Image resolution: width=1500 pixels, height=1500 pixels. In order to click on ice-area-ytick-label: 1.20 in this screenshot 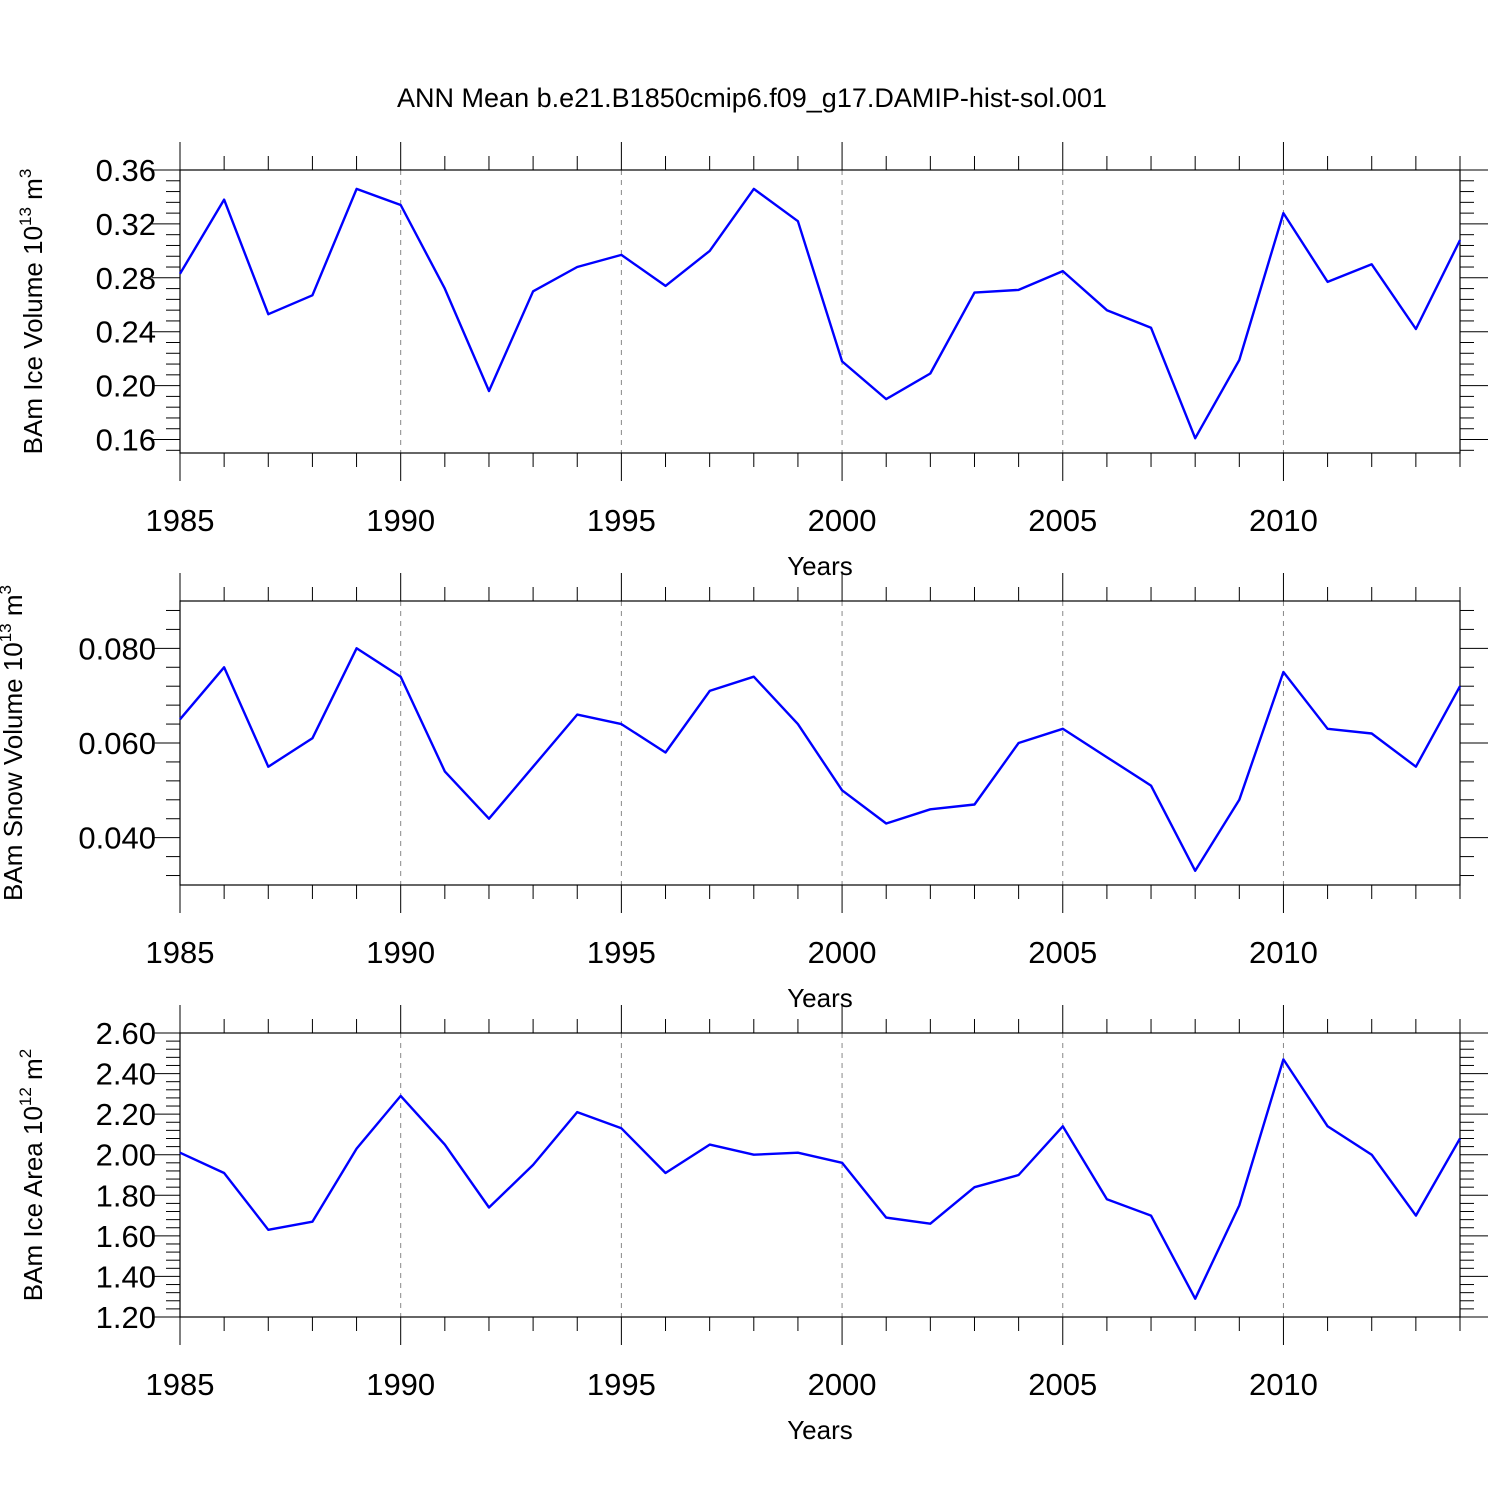, I will do `click(126, 1317)`.